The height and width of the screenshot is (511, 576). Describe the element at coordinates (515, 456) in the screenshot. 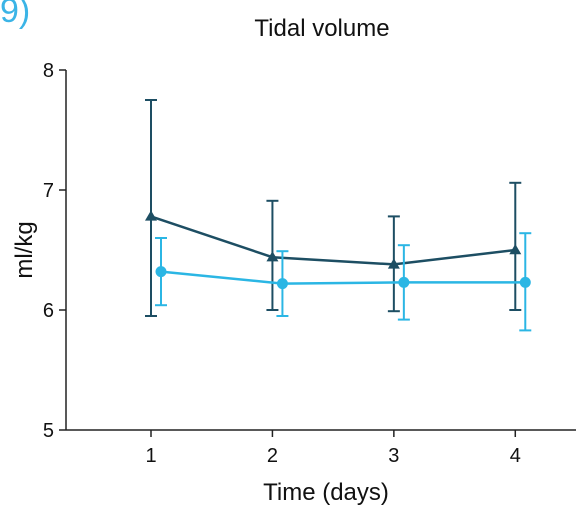

I see `x-tick-label-4: 4` at that location.